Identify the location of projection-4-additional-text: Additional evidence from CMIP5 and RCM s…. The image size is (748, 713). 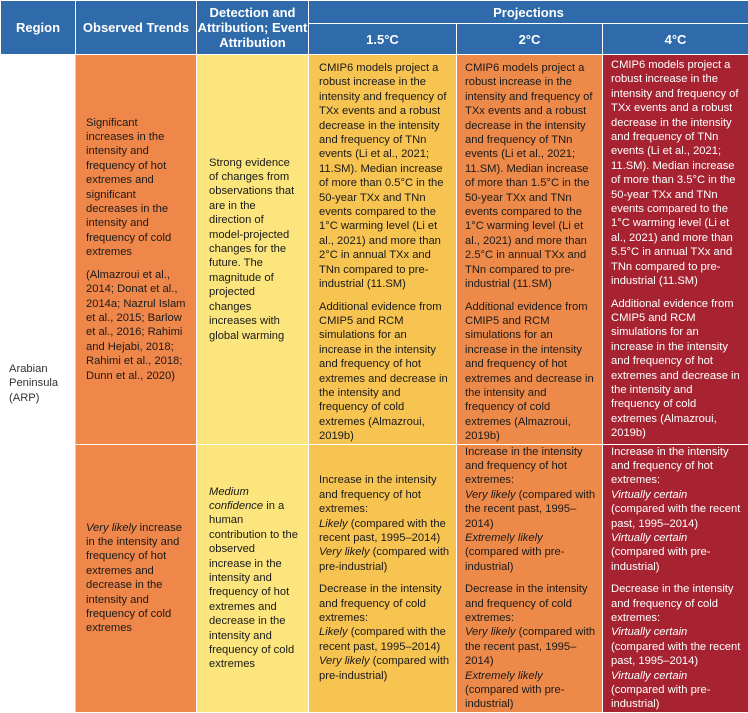
(676, 369).